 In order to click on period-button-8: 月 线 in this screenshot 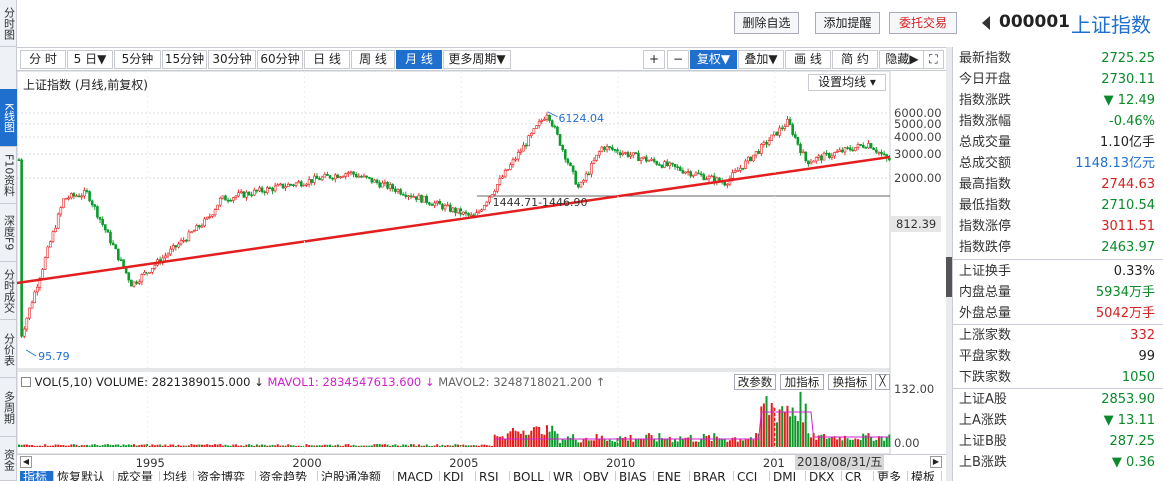, I will do `click(419, 59)`.